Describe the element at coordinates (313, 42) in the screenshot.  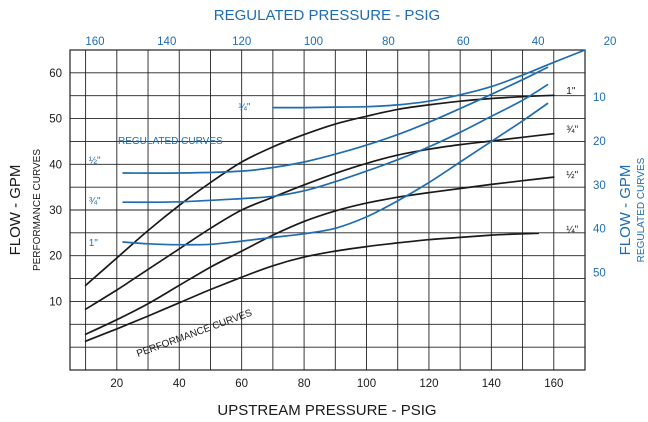
I see `top-tick-label: 100` at that location.